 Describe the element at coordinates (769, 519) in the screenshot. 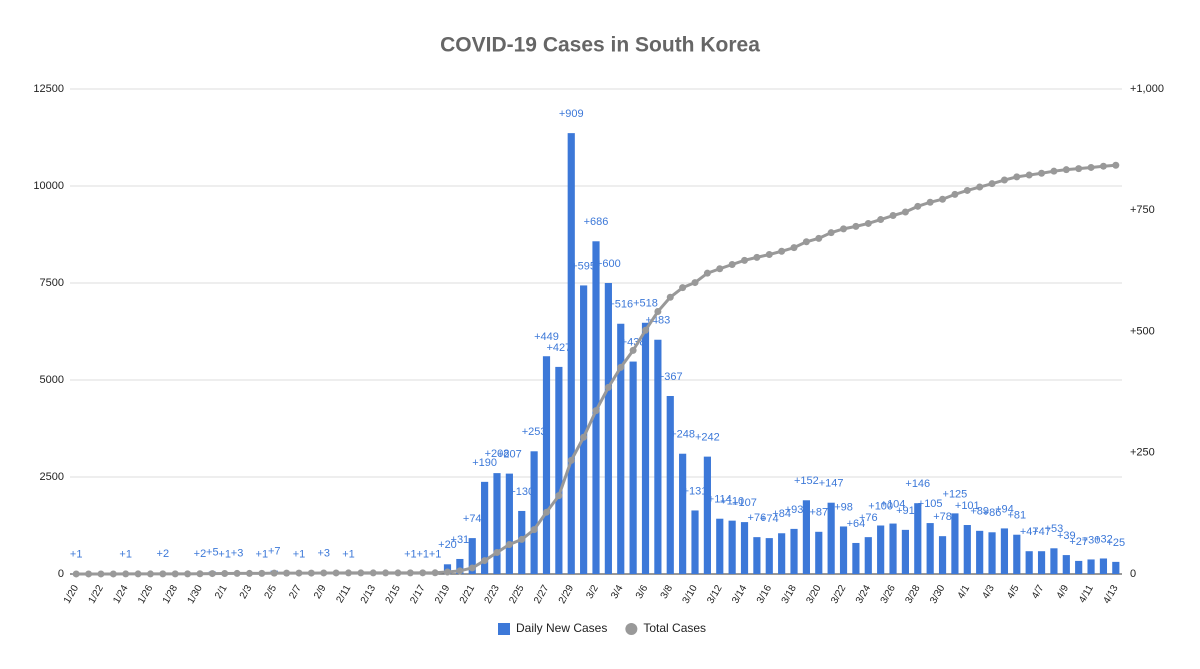

I see `data-label: +74` at that location.